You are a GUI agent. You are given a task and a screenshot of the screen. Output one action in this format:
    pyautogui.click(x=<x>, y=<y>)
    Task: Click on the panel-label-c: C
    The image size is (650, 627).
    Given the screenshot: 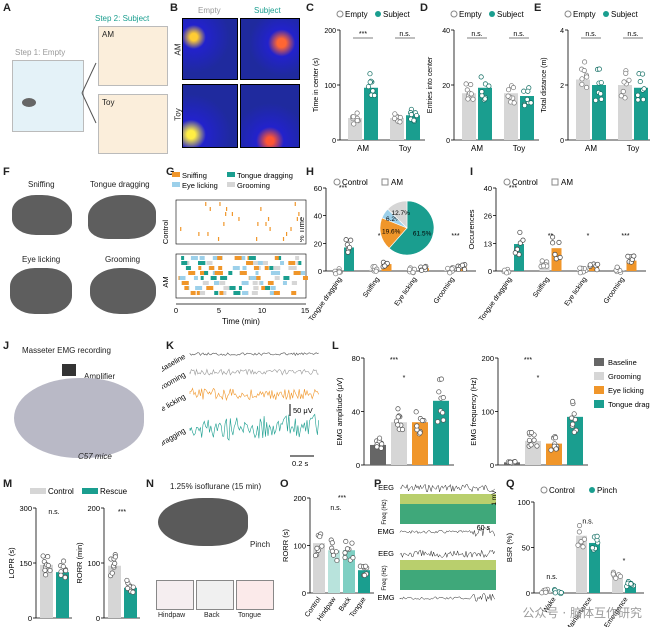 What is the action you would take?
    pyautogui.click(x=310, y=8)
    